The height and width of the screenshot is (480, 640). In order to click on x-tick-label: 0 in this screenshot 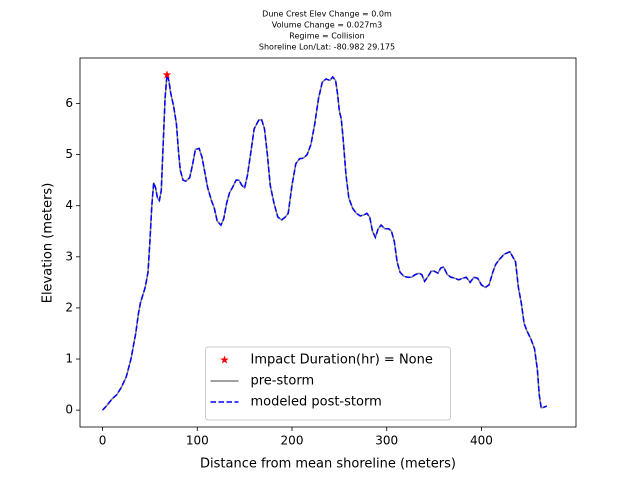, I will do `click(103, 441)`.